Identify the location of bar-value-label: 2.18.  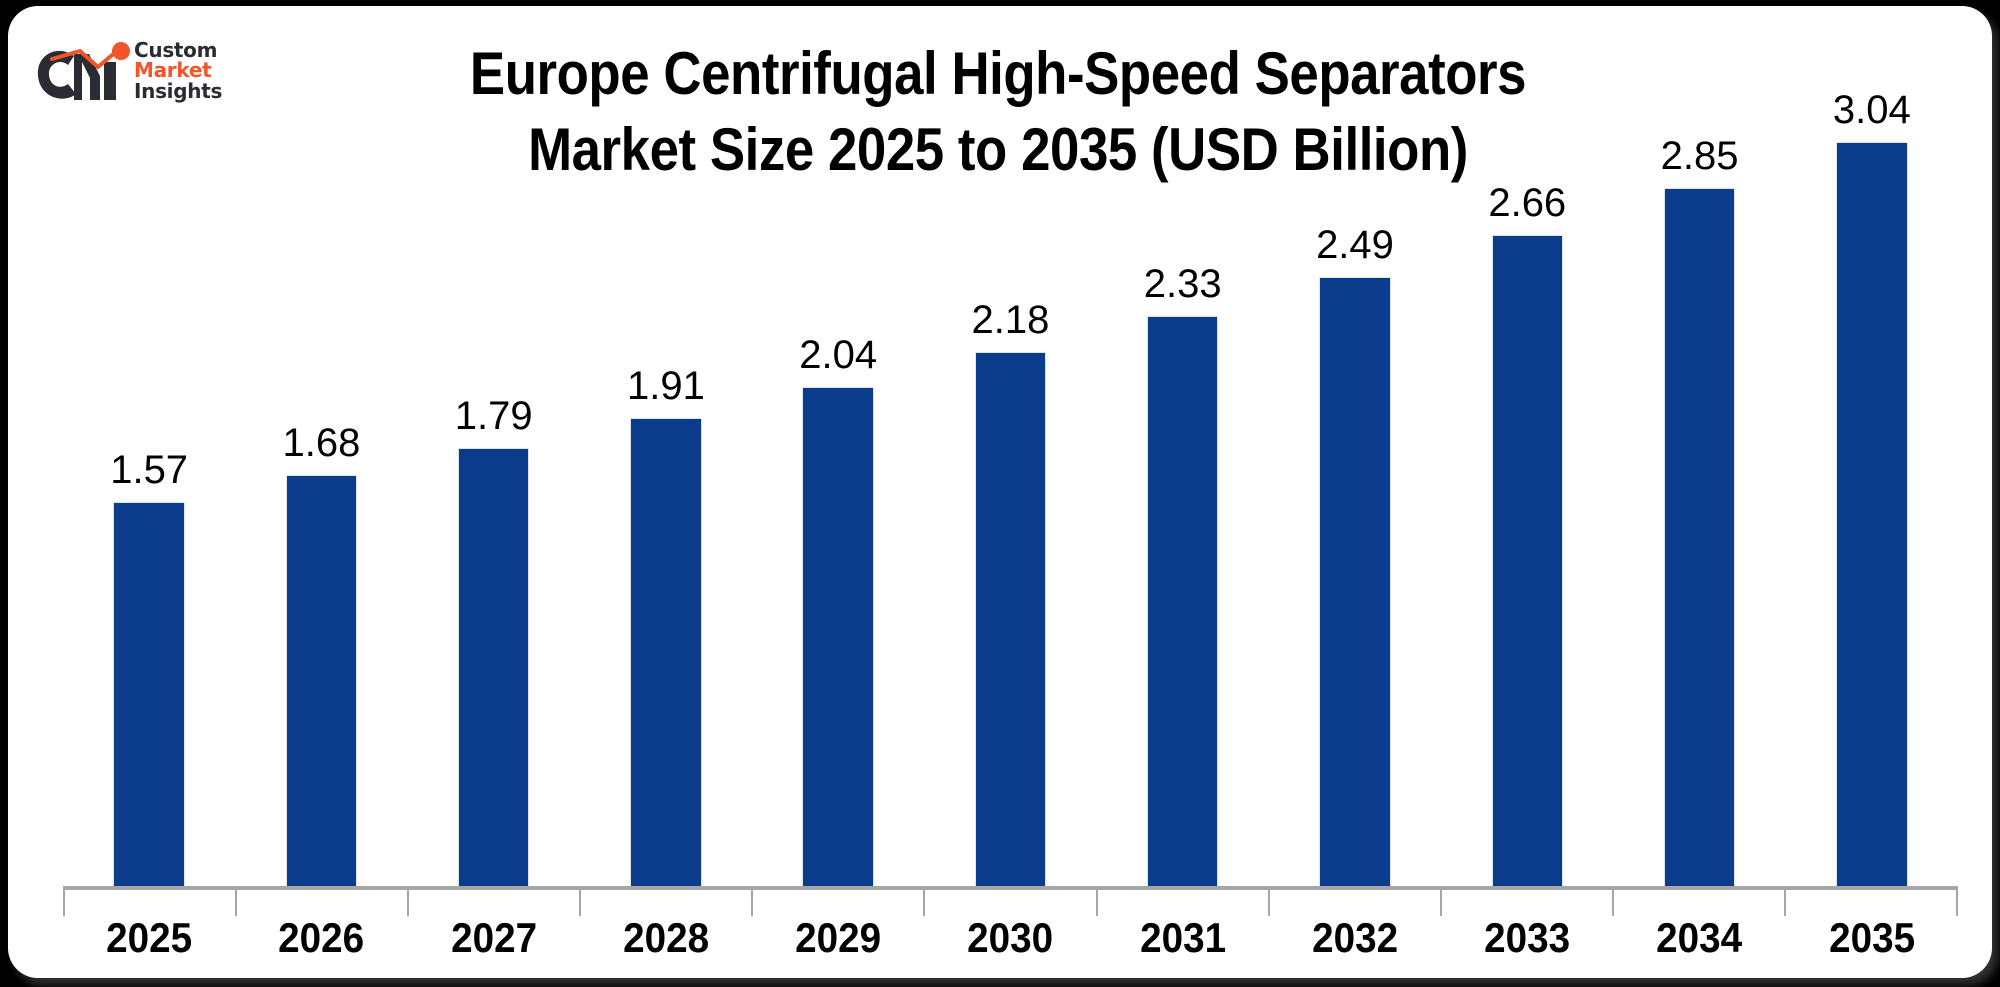
(1010, 320).